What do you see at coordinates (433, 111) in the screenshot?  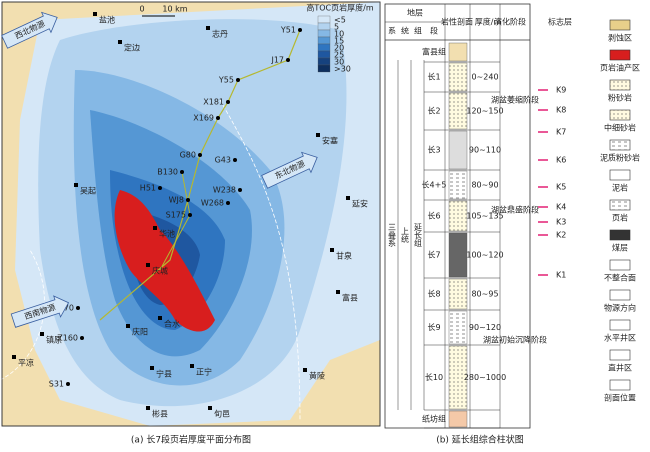 I see `member: 长2` at bounding box center [433, 111].